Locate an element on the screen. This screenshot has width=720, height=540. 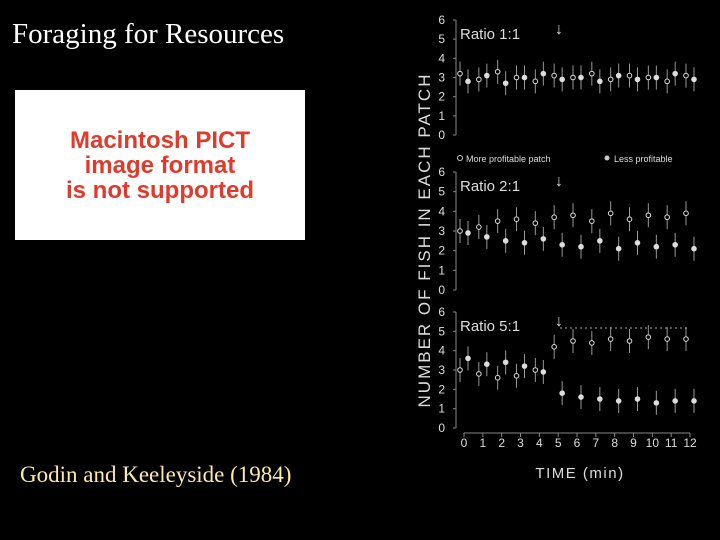
panel-title: Ratio 2:1 is located at coordinates (490, 186).